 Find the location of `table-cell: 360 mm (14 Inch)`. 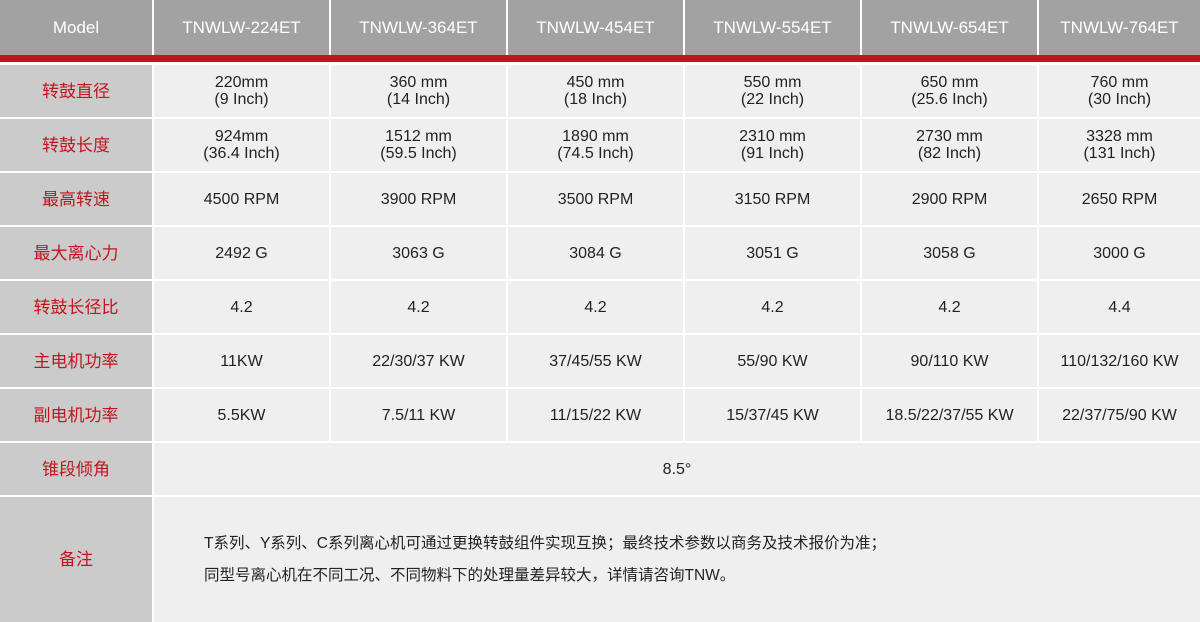

table-cell: 360 mm (14 Inch) is located at coordinates (418, 91).